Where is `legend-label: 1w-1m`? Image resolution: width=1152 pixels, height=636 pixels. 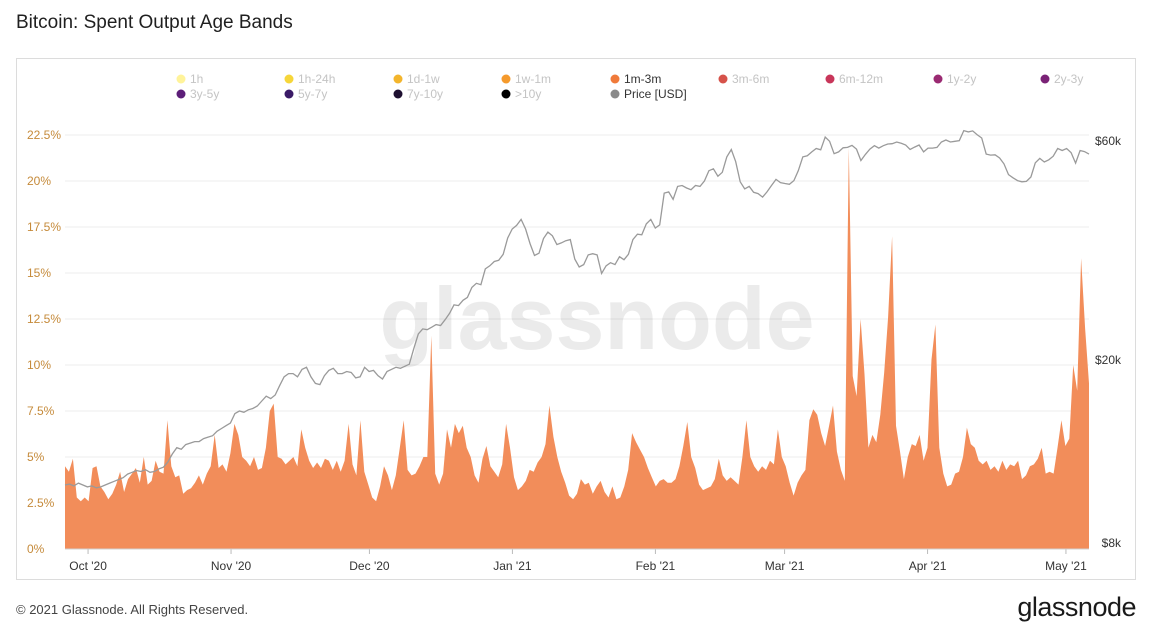
legend-label: 1w-1m is located at coordinates (533, 79).